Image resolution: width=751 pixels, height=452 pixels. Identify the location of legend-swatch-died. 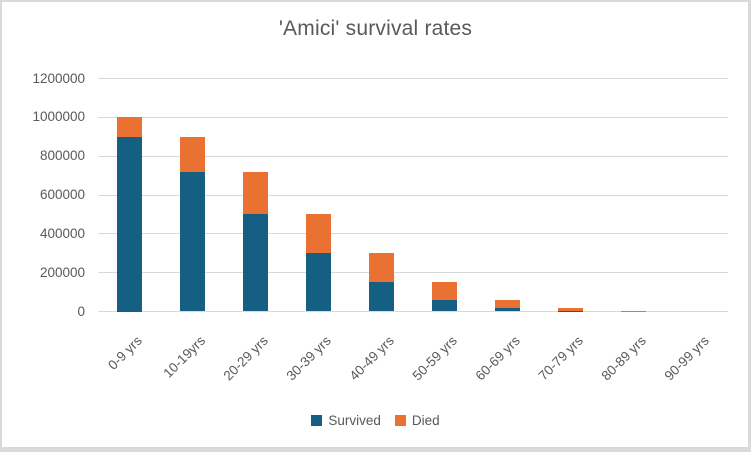
(400, 420).